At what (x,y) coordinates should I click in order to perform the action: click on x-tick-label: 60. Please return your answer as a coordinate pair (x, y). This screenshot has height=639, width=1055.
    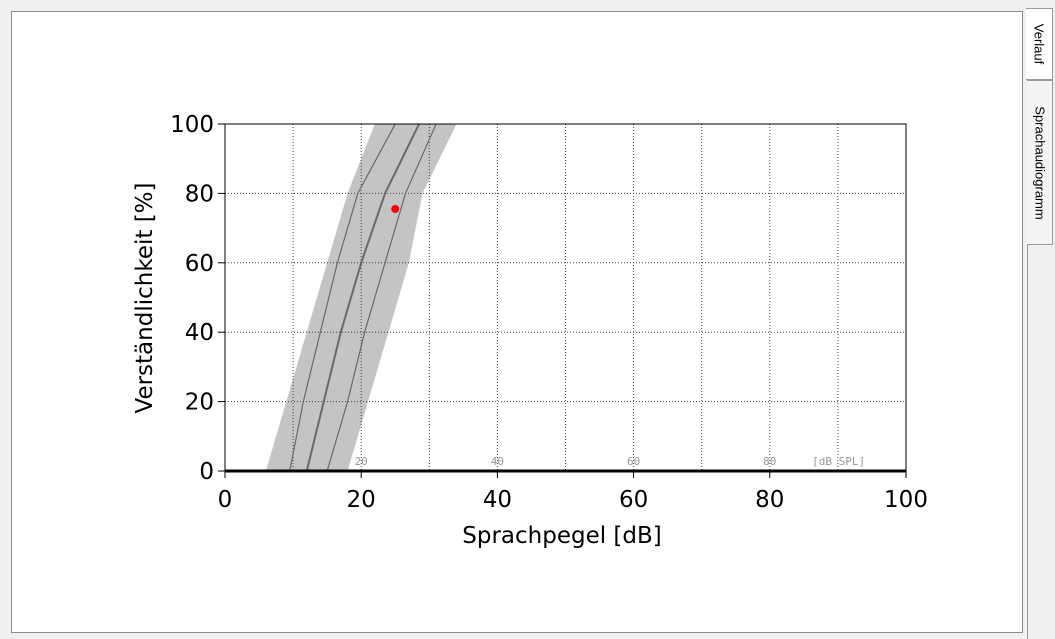
    Looking at the image, I should click on (633, 500).